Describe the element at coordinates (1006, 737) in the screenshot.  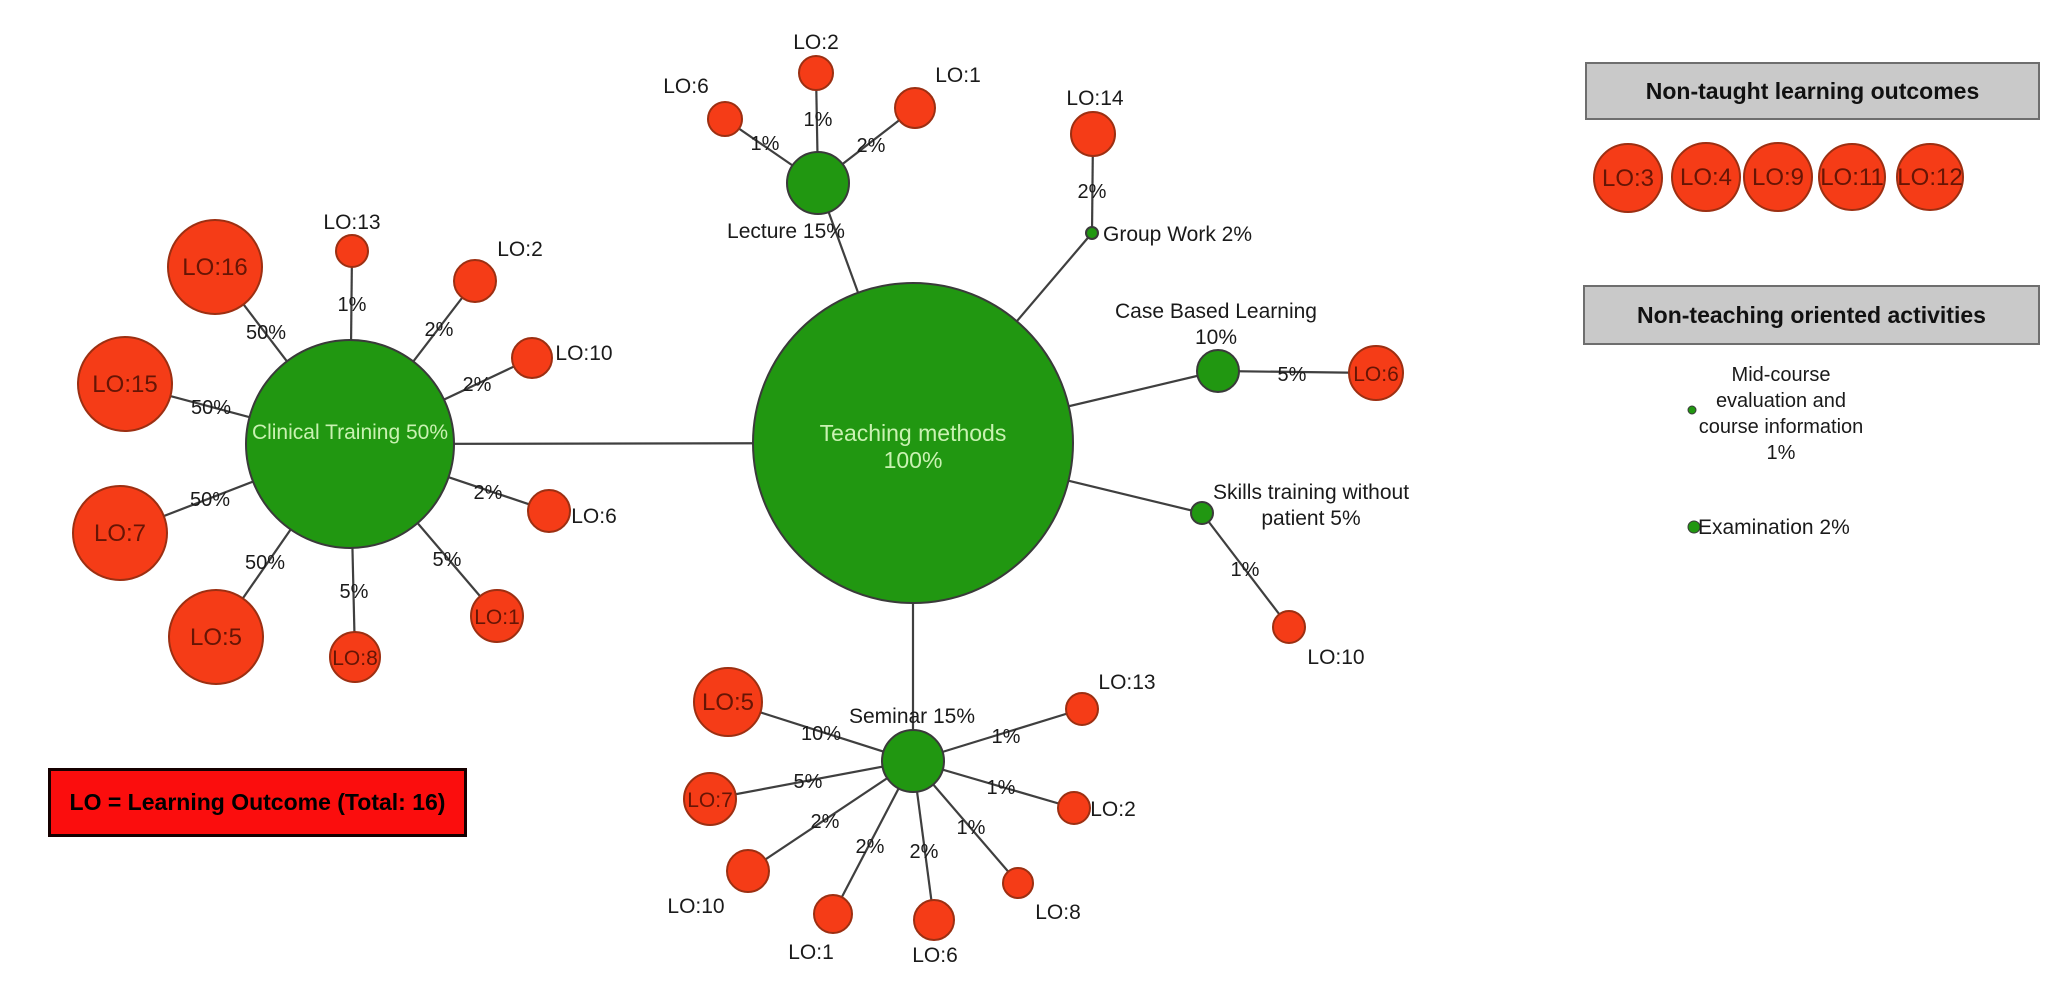
I see `edge-label-seminar-sem-lo13: 1%` at that location.